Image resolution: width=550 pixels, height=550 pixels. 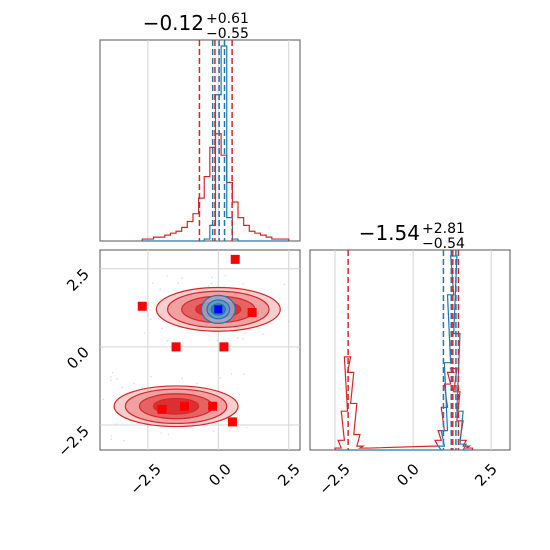 I want to click on p2-yticks: −2.5 0.0 2.5, so click(x=73, y=362).